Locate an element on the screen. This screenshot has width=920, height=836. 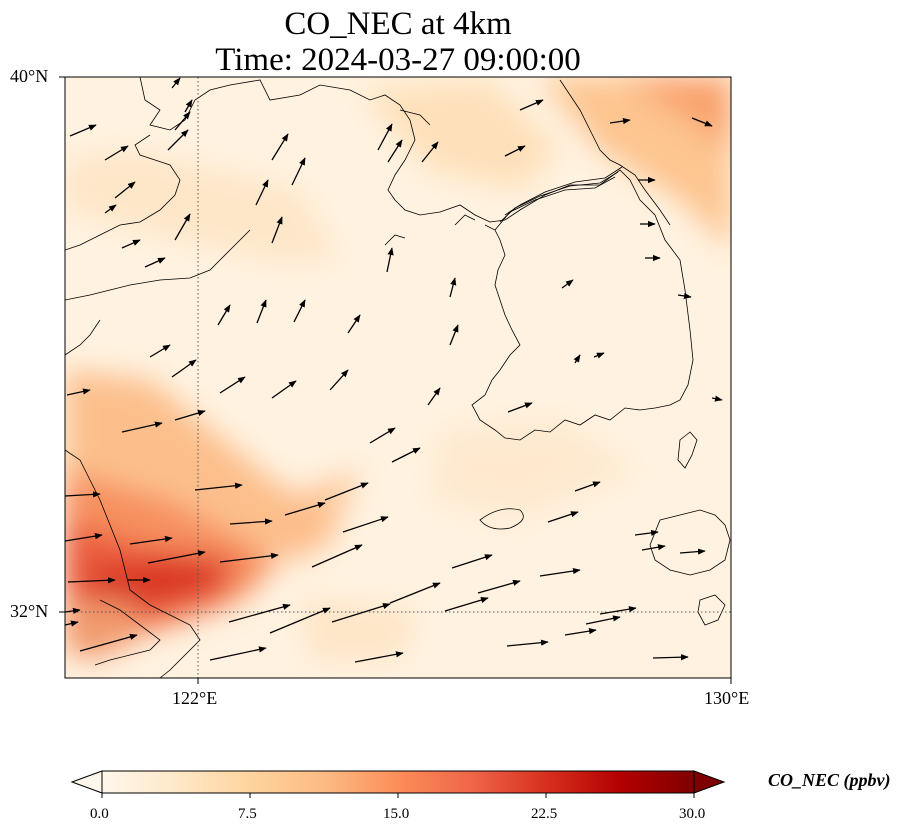
map-title: CO_NEC at 4km is located at coordinates (398, 24).